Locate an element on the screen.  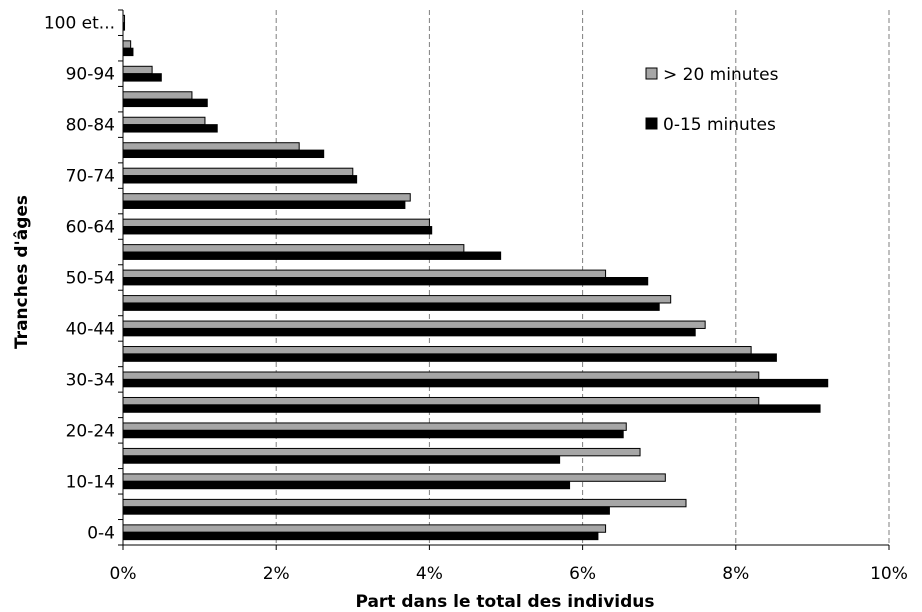
y-tick-label: 60-64 is located at coordinates (90, 228).